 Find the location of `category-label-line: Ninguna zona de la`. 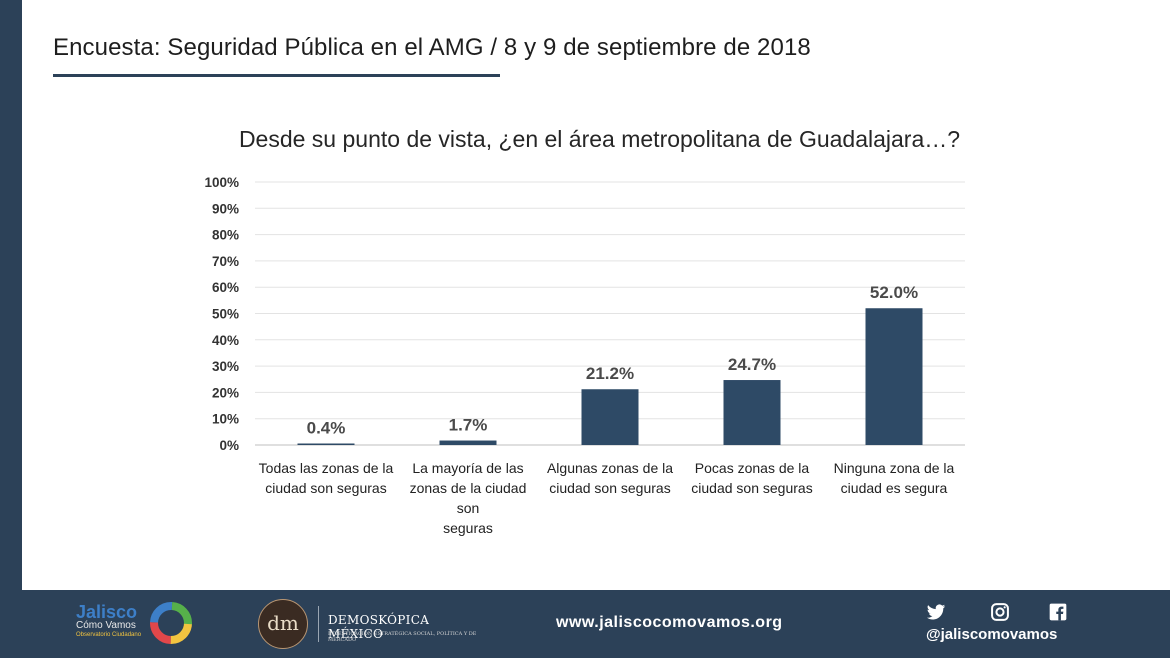

category-label-line: Ninguna zona de la is located at coordinates (894, 468).